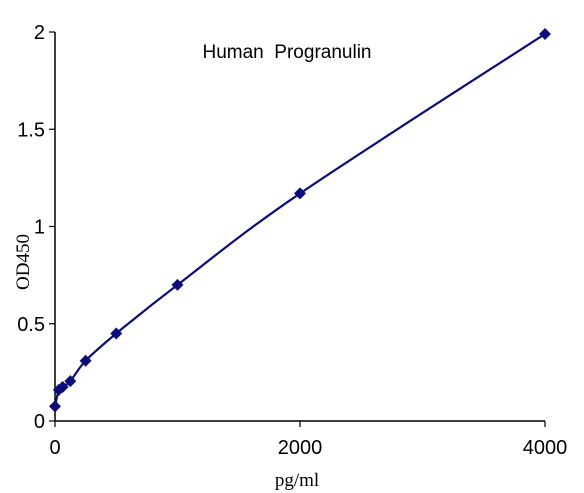  I want to click on y-axis-title: OD450, so click(23, 262).